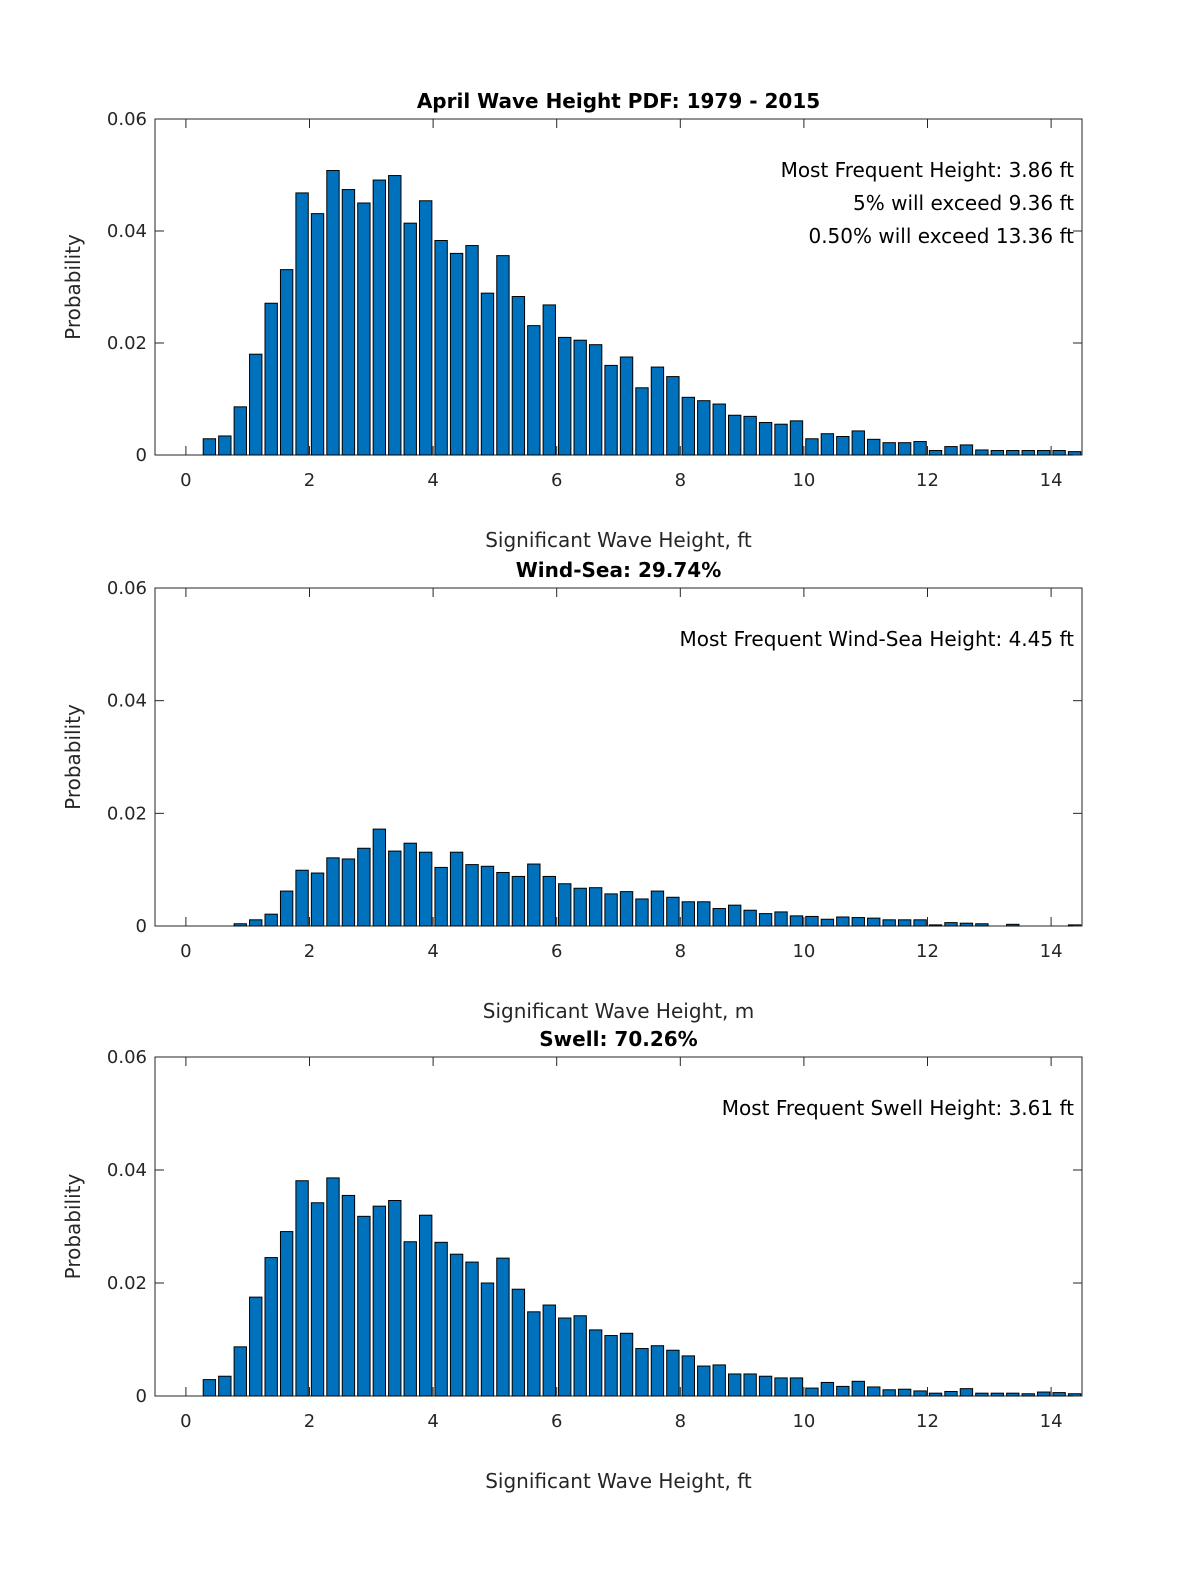  Describe the element at coordinates (619, 570) in the screenshot. I see `chart-title: Wind-Sea: 29.74%` at that location.